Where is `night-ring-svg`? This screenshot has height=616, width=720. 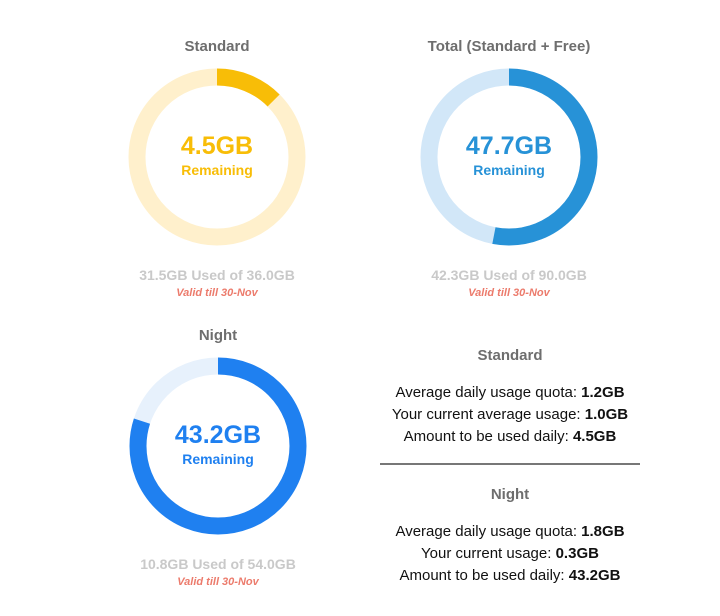 night-ring-svg is located at coordinates (218, 446).